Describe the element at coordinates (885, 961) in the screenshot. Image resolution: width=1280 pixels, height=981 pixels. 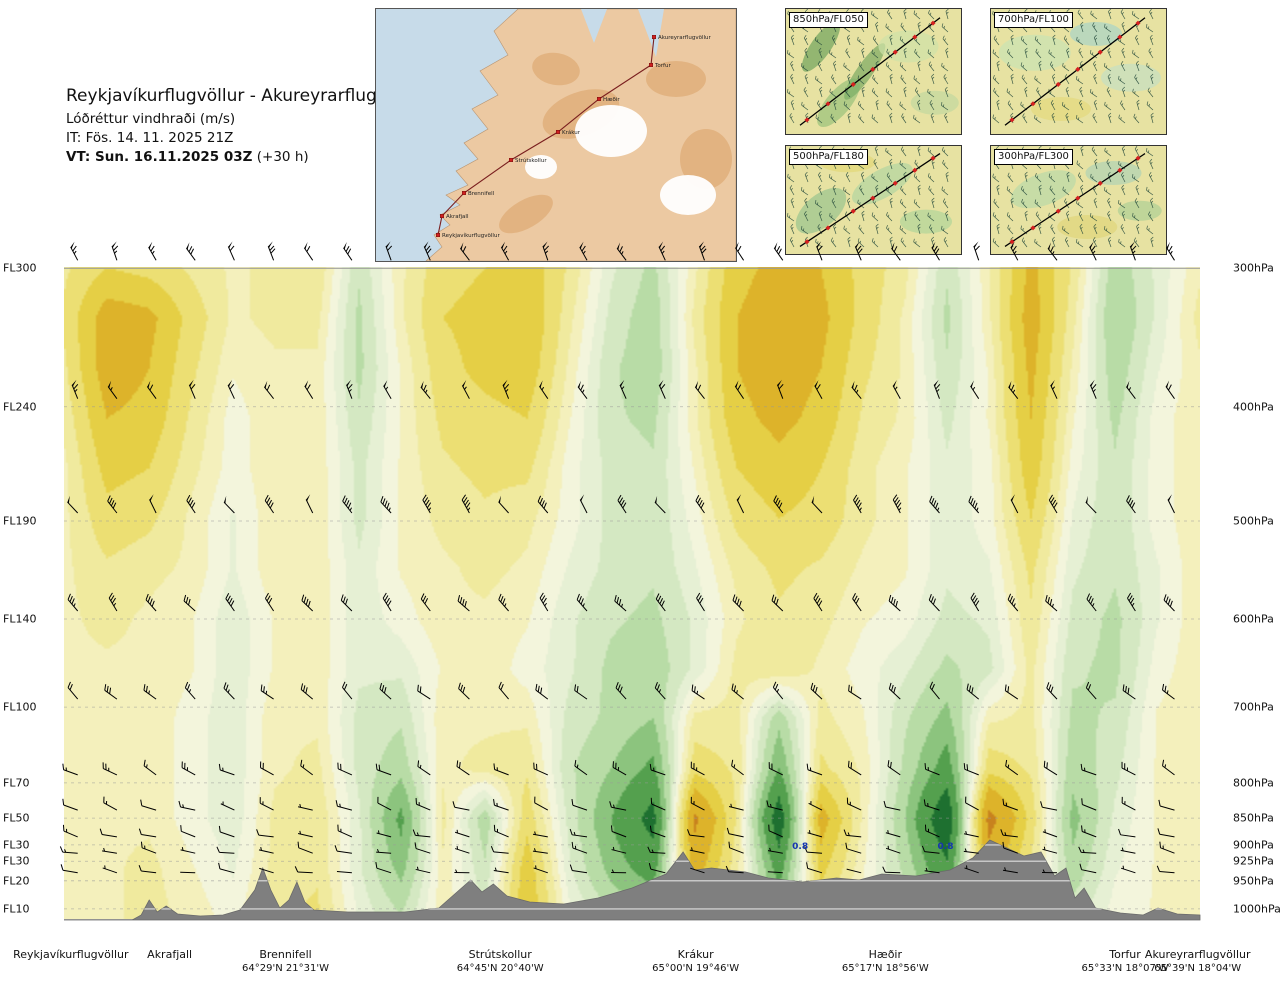
I see `station-label: Hæðir 65°17'N 18°56'W` at that location.